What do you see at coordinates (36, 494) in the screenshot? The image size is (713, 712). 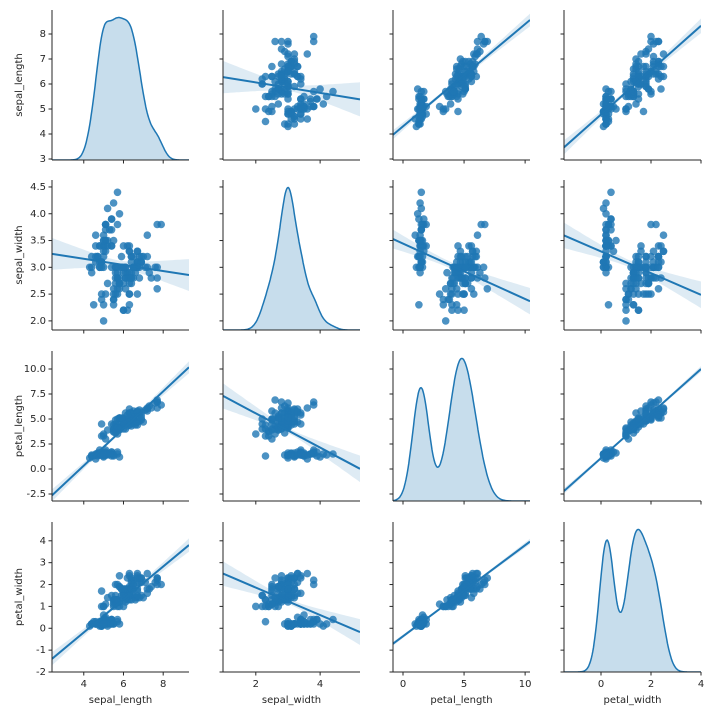 I see `y-tick-label: -2.5` at bounding box center [36, 494].